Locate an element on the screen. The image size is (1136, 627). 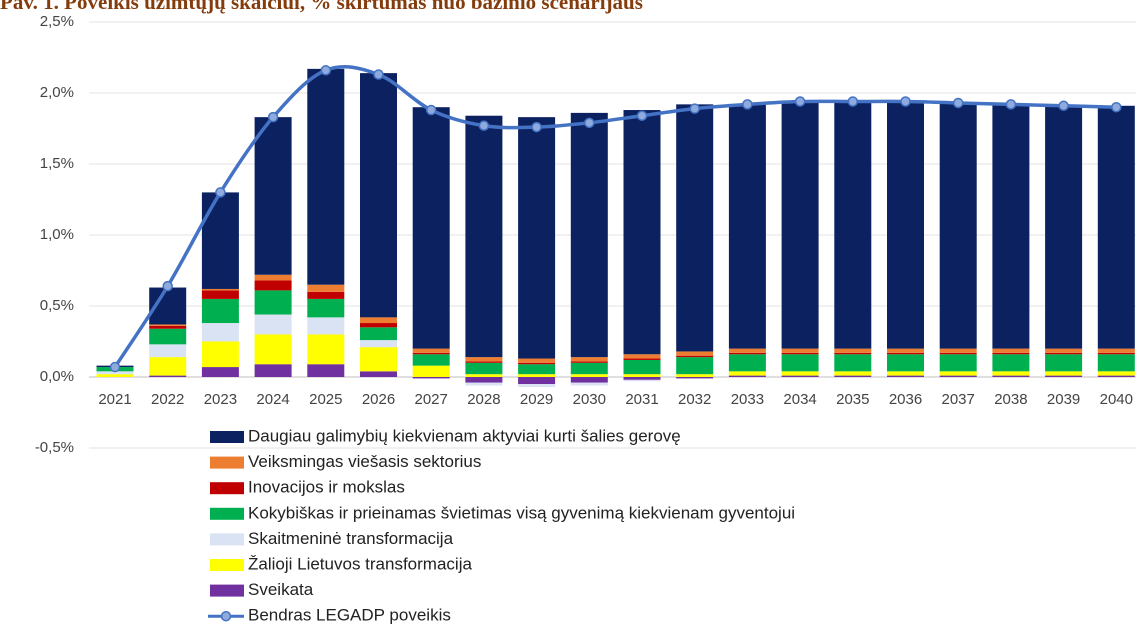
x-tick-label: 2030 is located at coordinates (589, 399).